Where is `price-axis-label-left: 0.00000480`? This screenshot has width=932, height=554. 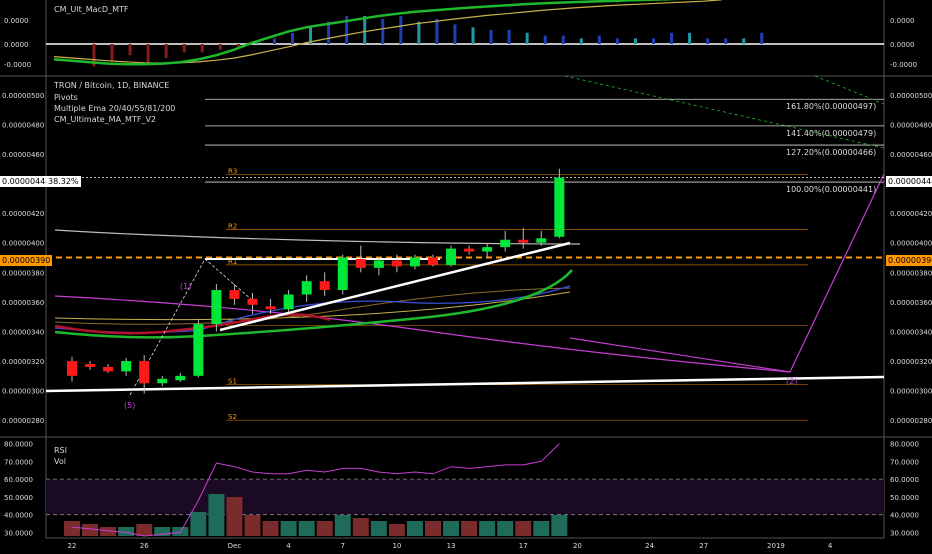 price-axis-label-left: 0.00000480 is located at coordinates (23, 125).